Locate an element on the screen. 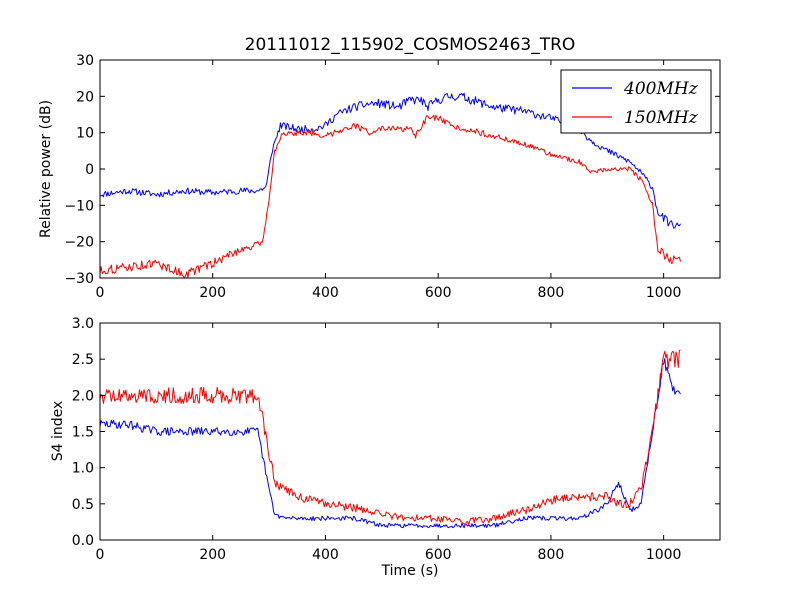  legend-box is located at coordinates (636, 101).